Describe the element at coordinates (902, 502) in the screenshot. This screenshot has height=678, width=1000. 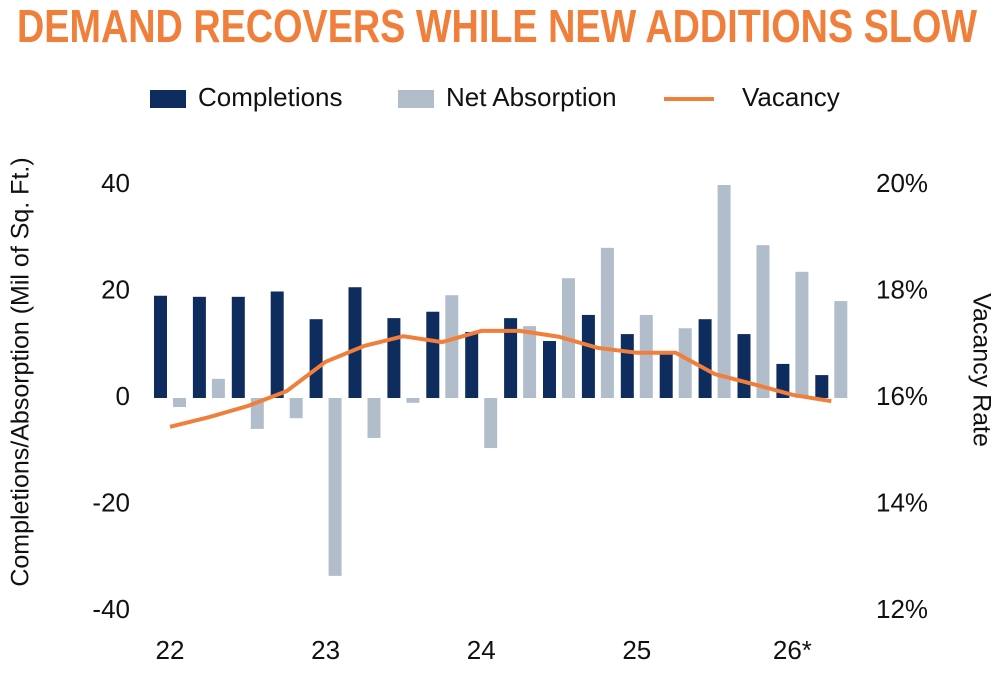
I see `y2-tick-label: 14%` at that location.